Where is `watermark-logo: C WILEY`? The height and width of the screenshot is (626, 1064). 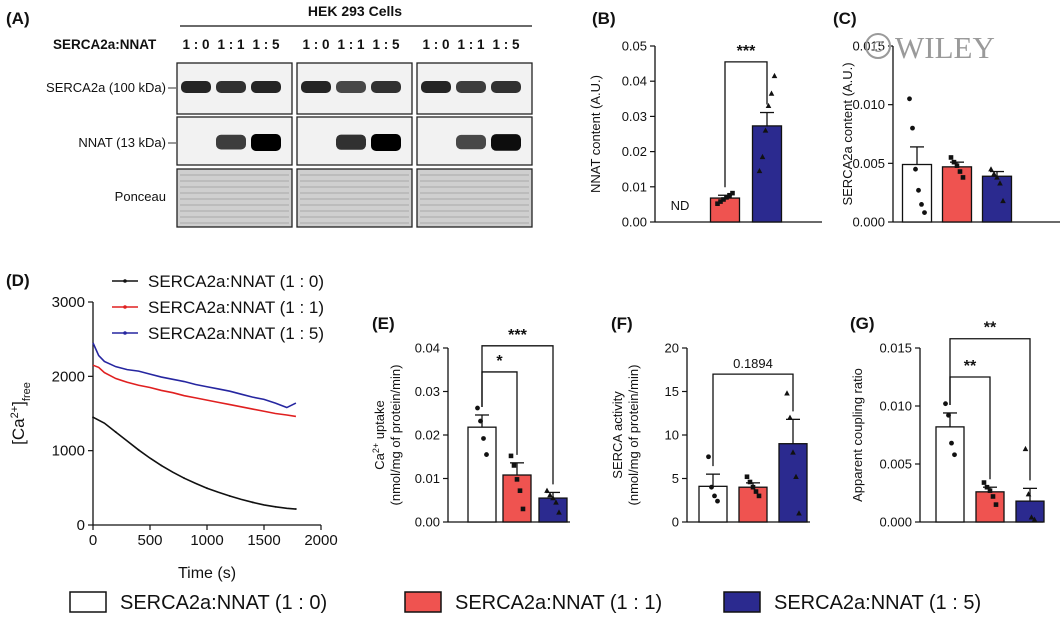
watermark-logo: C WILEY is located at coordinates (930, 47).